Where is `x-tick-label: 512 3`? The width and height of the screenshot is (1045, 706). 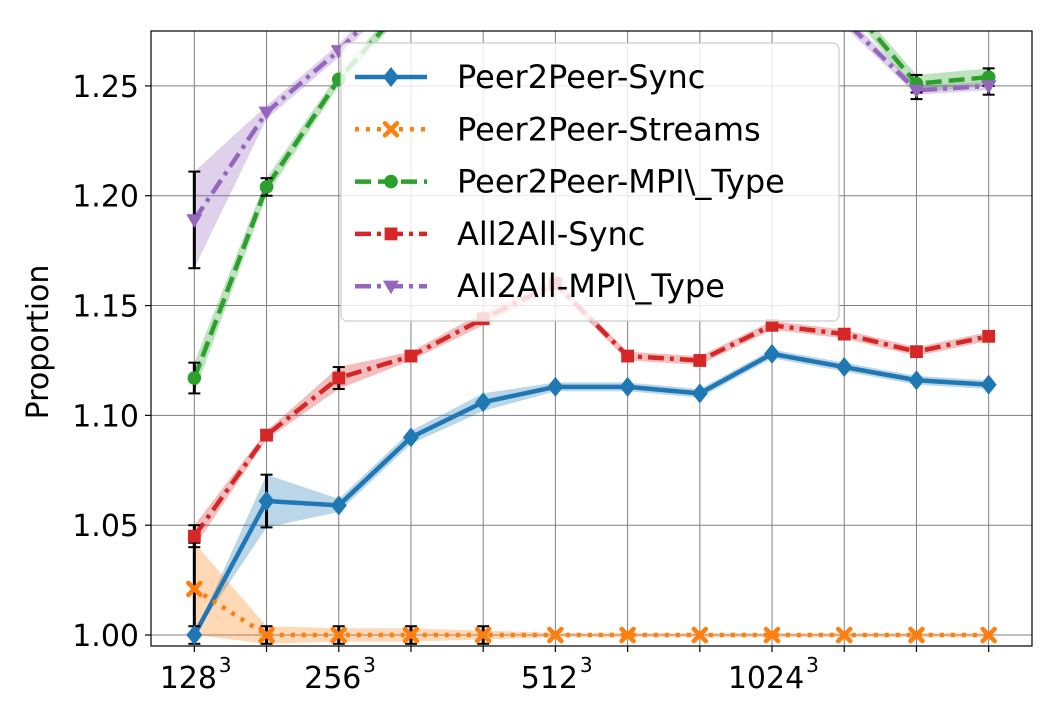
x-tick-label: 512 3 is located at coordinates (557, 674).